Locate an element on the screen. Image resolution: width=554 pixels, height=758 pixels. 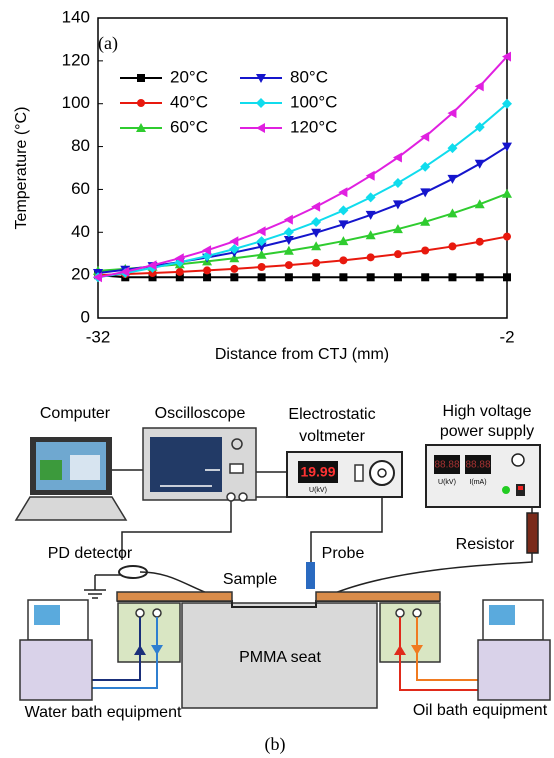
label: voltmeter is located at coordinates (332, 436).